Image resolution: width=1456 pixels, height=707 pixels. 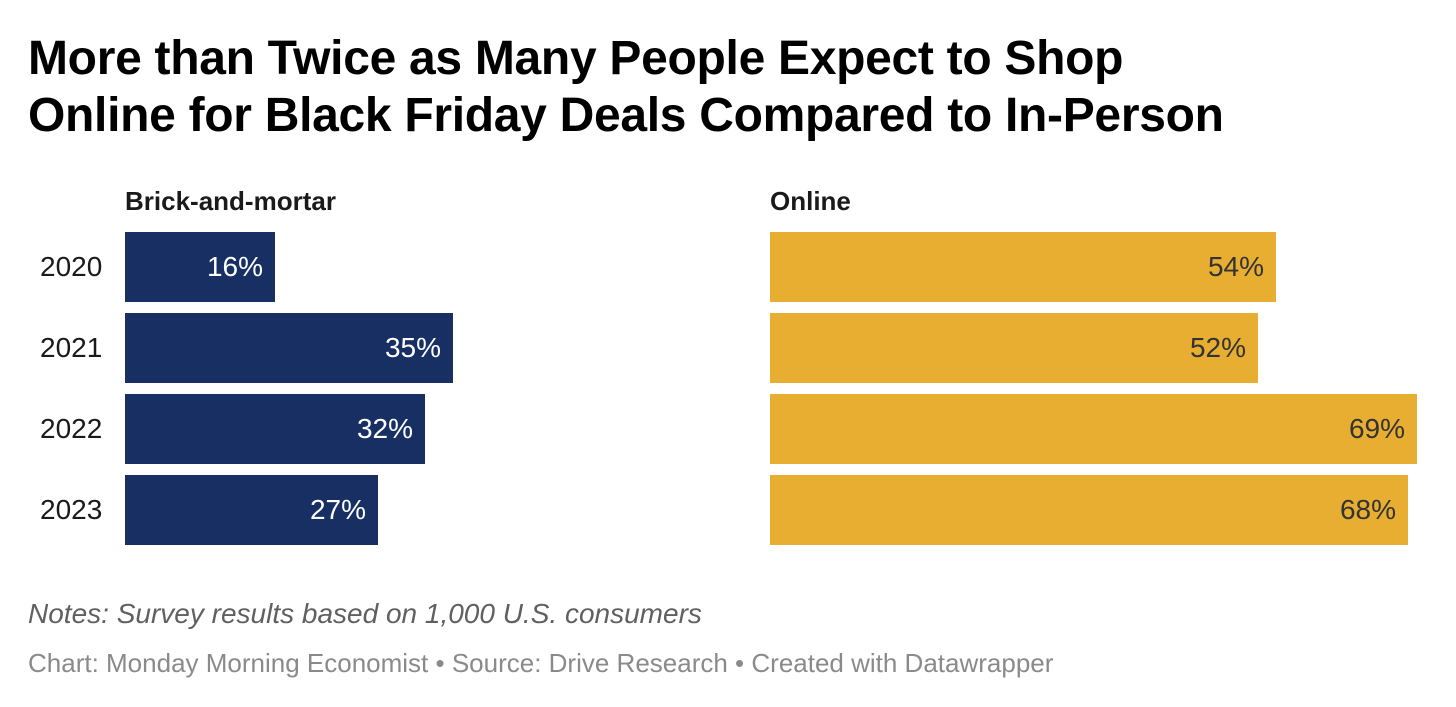 What do you see at coordinates (337, 509) in the screenshot?
I see `data-label-brick-and-mortar-2023: 27%` at bounding box center [337, 509].